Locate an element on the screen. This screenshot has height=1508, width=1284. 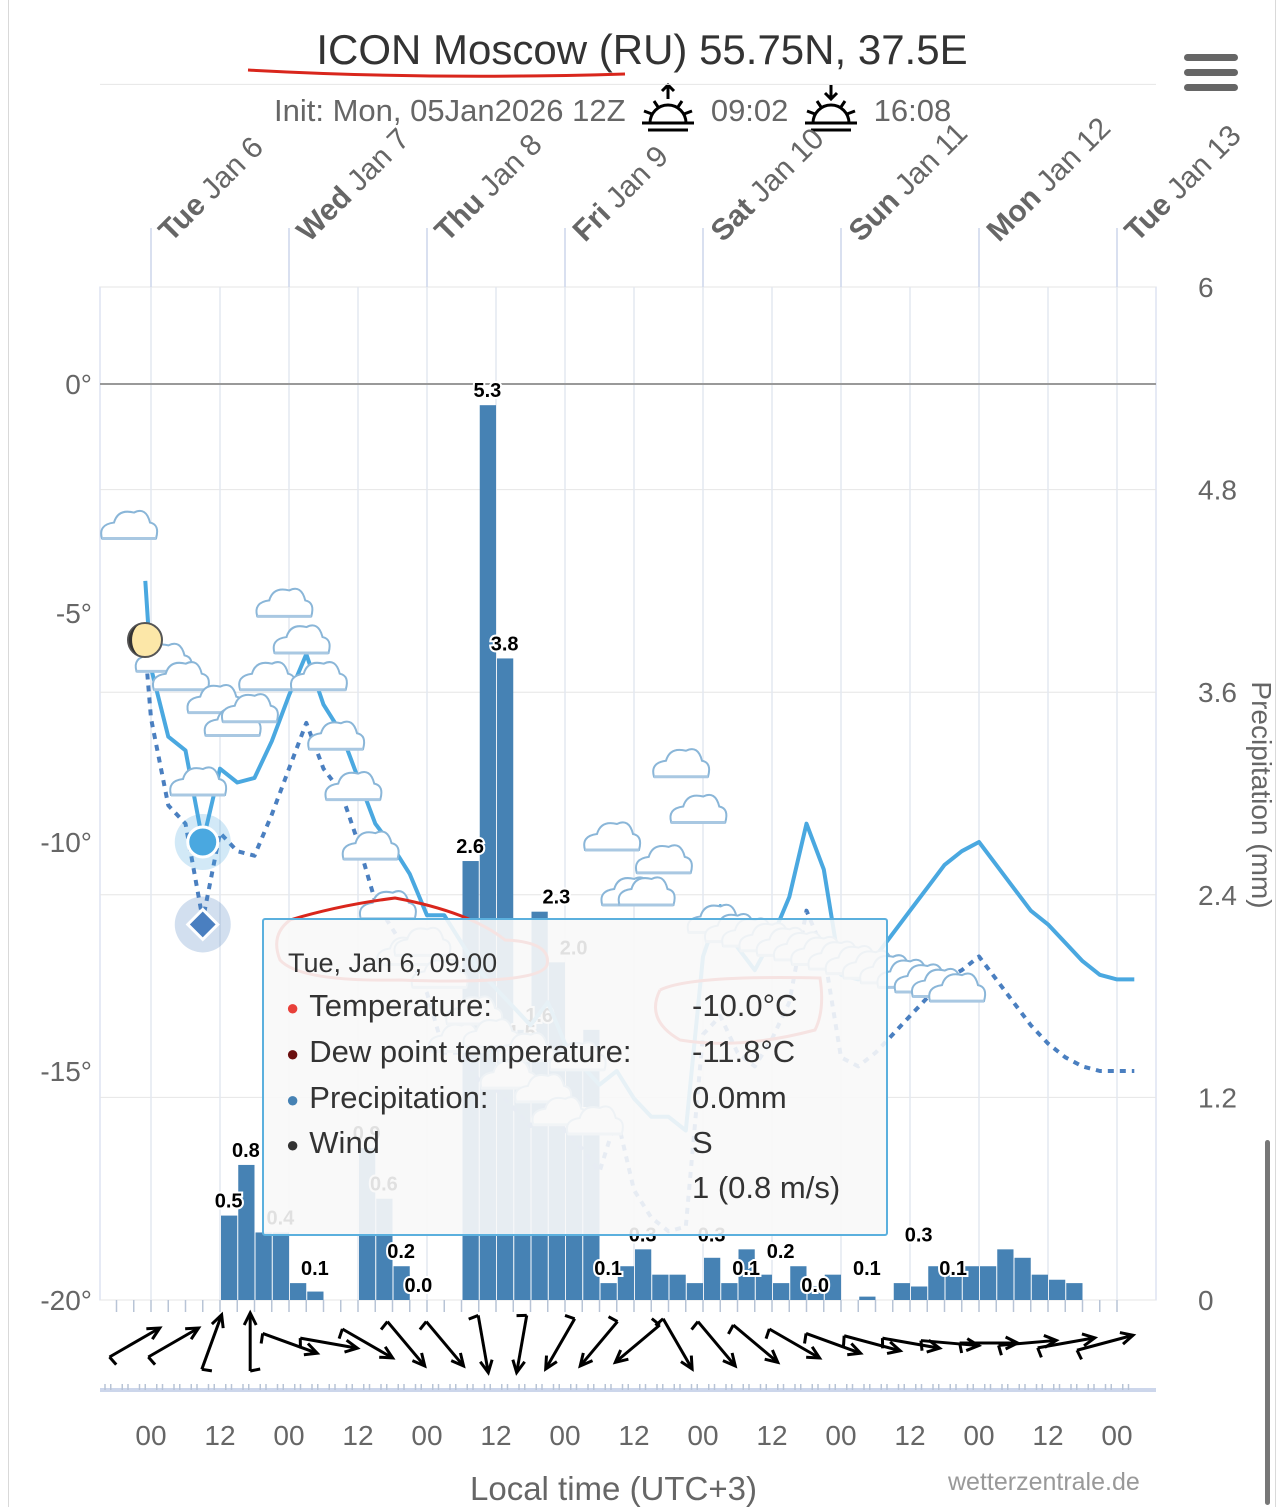
precip-data-label: 0.5 is located at coordinates (229, 1202).